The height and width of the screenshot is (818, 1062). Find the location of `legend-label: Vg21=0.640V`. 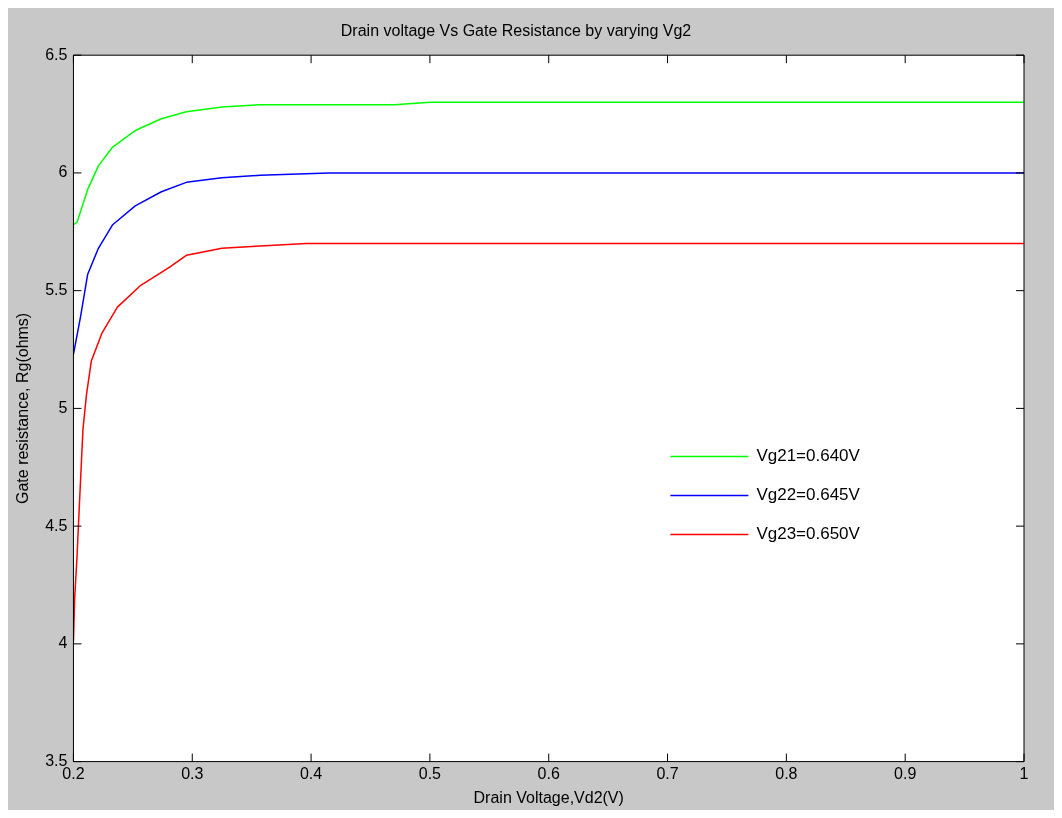

legend-label: Vg21=0.640V is located at coordinates (808, 456).